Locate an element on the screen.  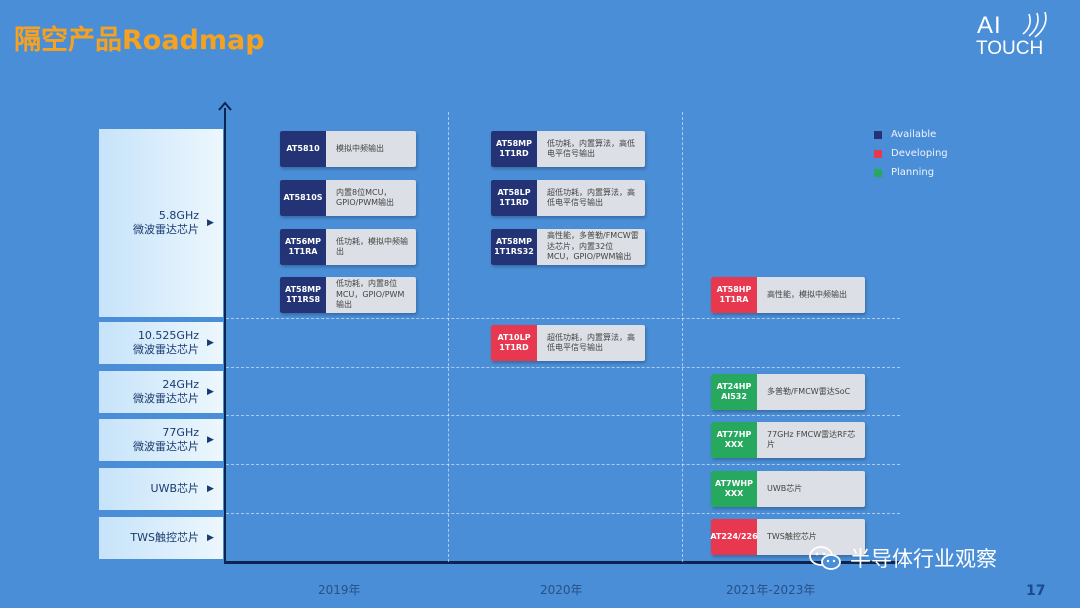
category-uwb: UWB芯片 ▶ is located at coordinates (161, 489).